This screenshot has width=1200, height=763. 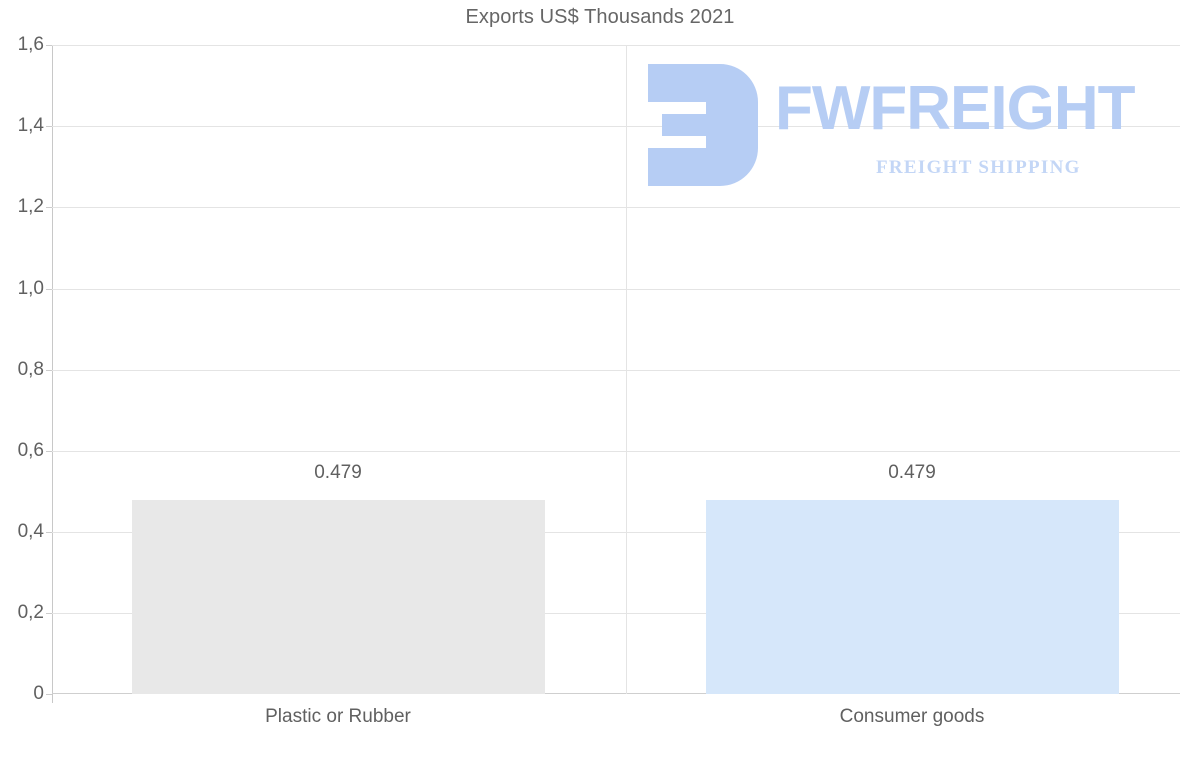 I want to click on y-axis-tick-label: 0,2, so click(x=30, y=613).